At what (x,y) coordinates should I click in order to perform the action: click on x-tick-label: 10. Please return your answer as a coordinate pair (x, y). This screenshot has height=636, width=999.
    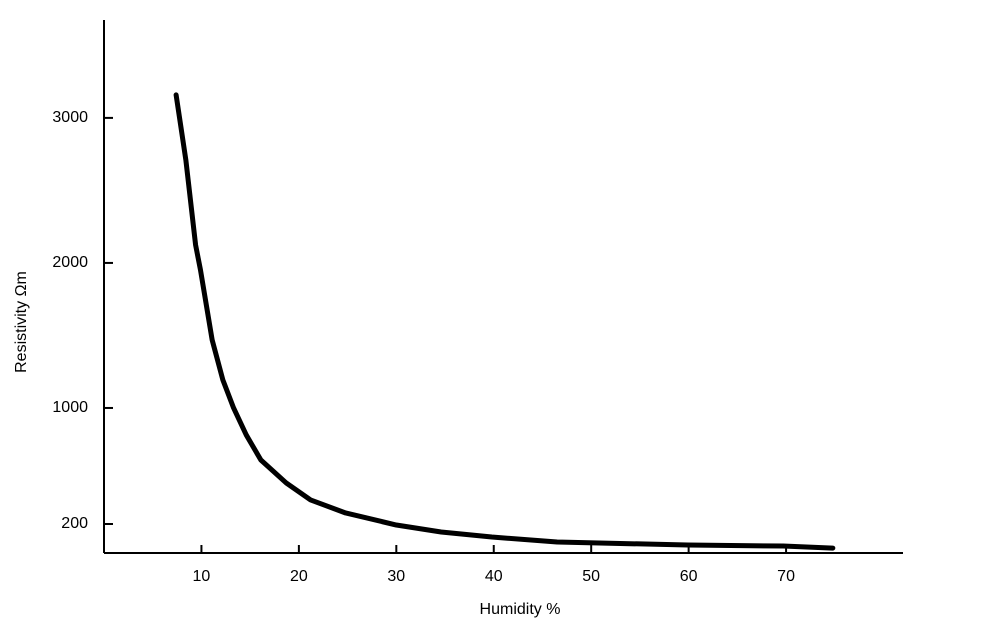
    Looking at the image, I should click on (202, 576).